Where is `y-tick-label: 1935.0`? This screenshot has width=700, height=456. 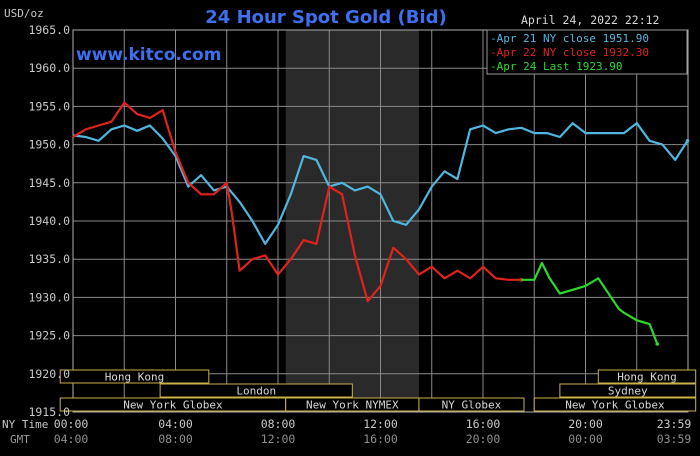
y-tick-label: 1935.0 is located at coordinates (49, 259).